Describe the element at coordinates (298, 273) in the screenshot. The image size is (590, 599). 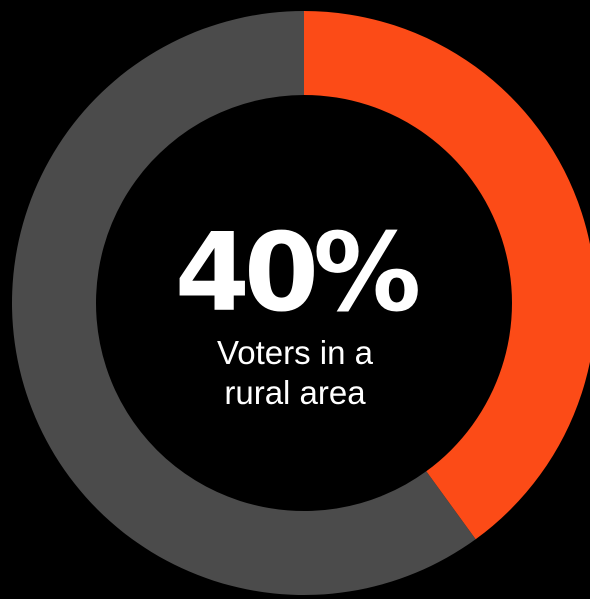
I see `center-value: 40%` at that location.